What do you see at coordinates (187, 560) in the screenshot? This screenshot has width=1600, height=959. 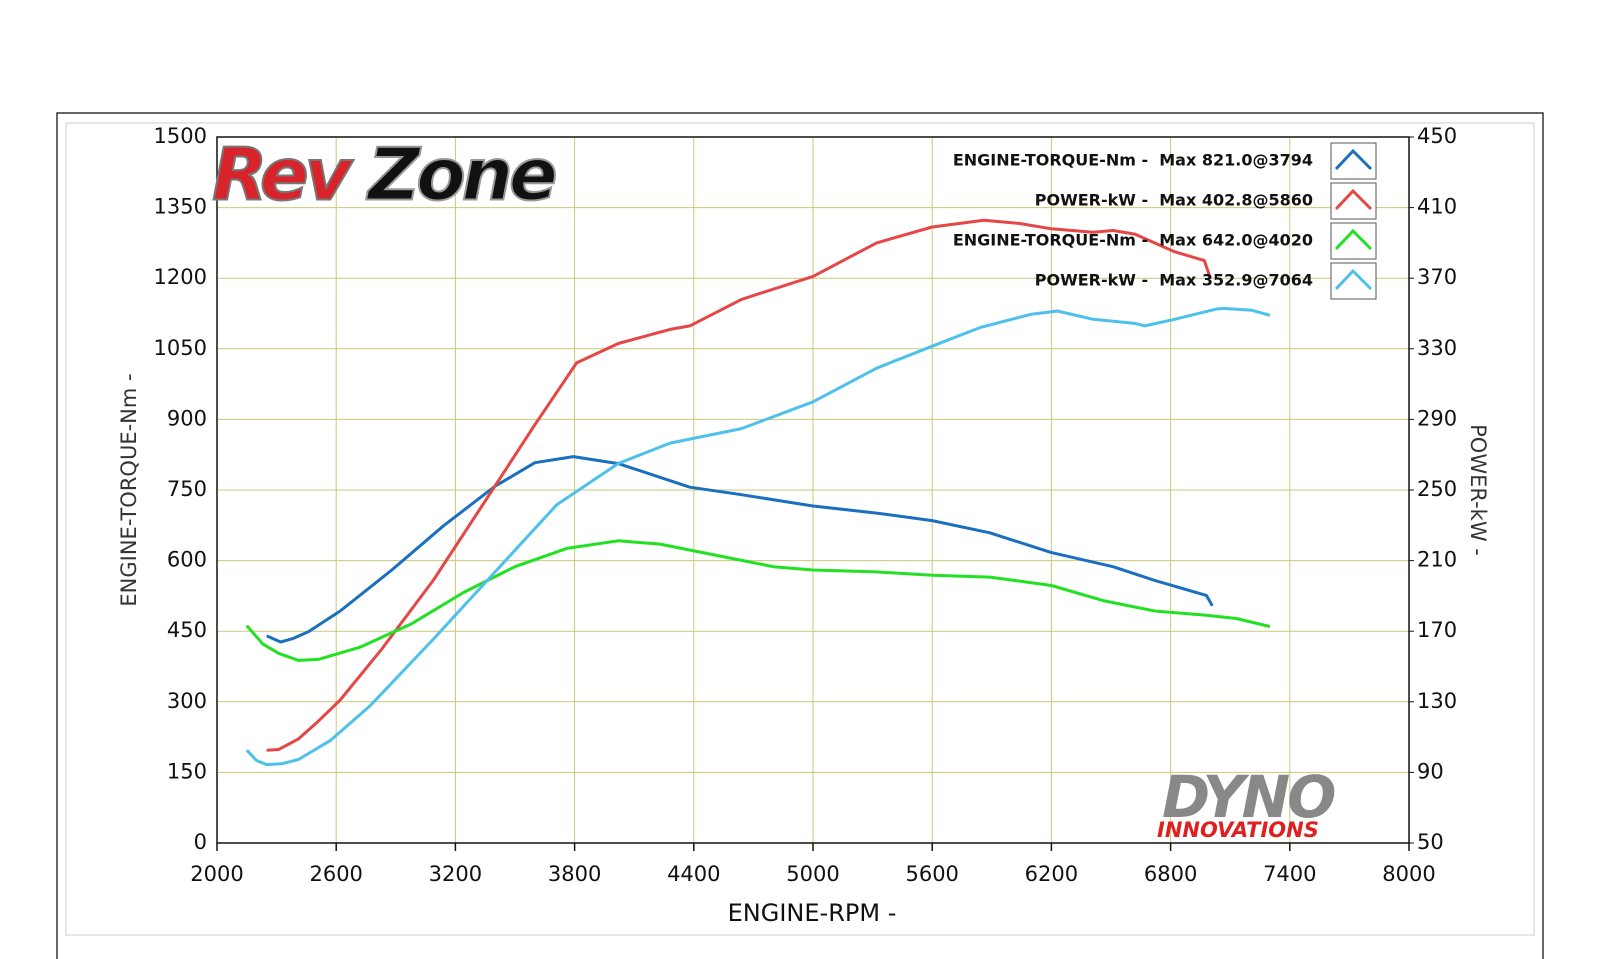 I see `y-tick-label: 600` at bounding box center [187, 560].